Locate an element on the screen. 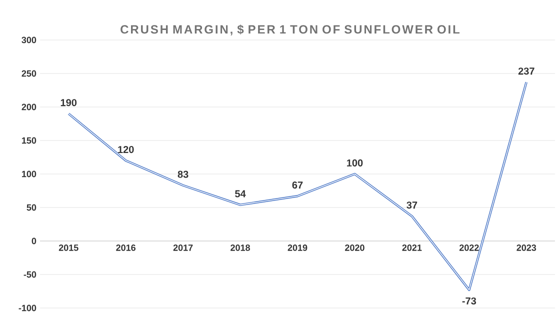 The height and width of the screenshot is (330, 560). data-label: 83 is located at coordinates (183, 174).